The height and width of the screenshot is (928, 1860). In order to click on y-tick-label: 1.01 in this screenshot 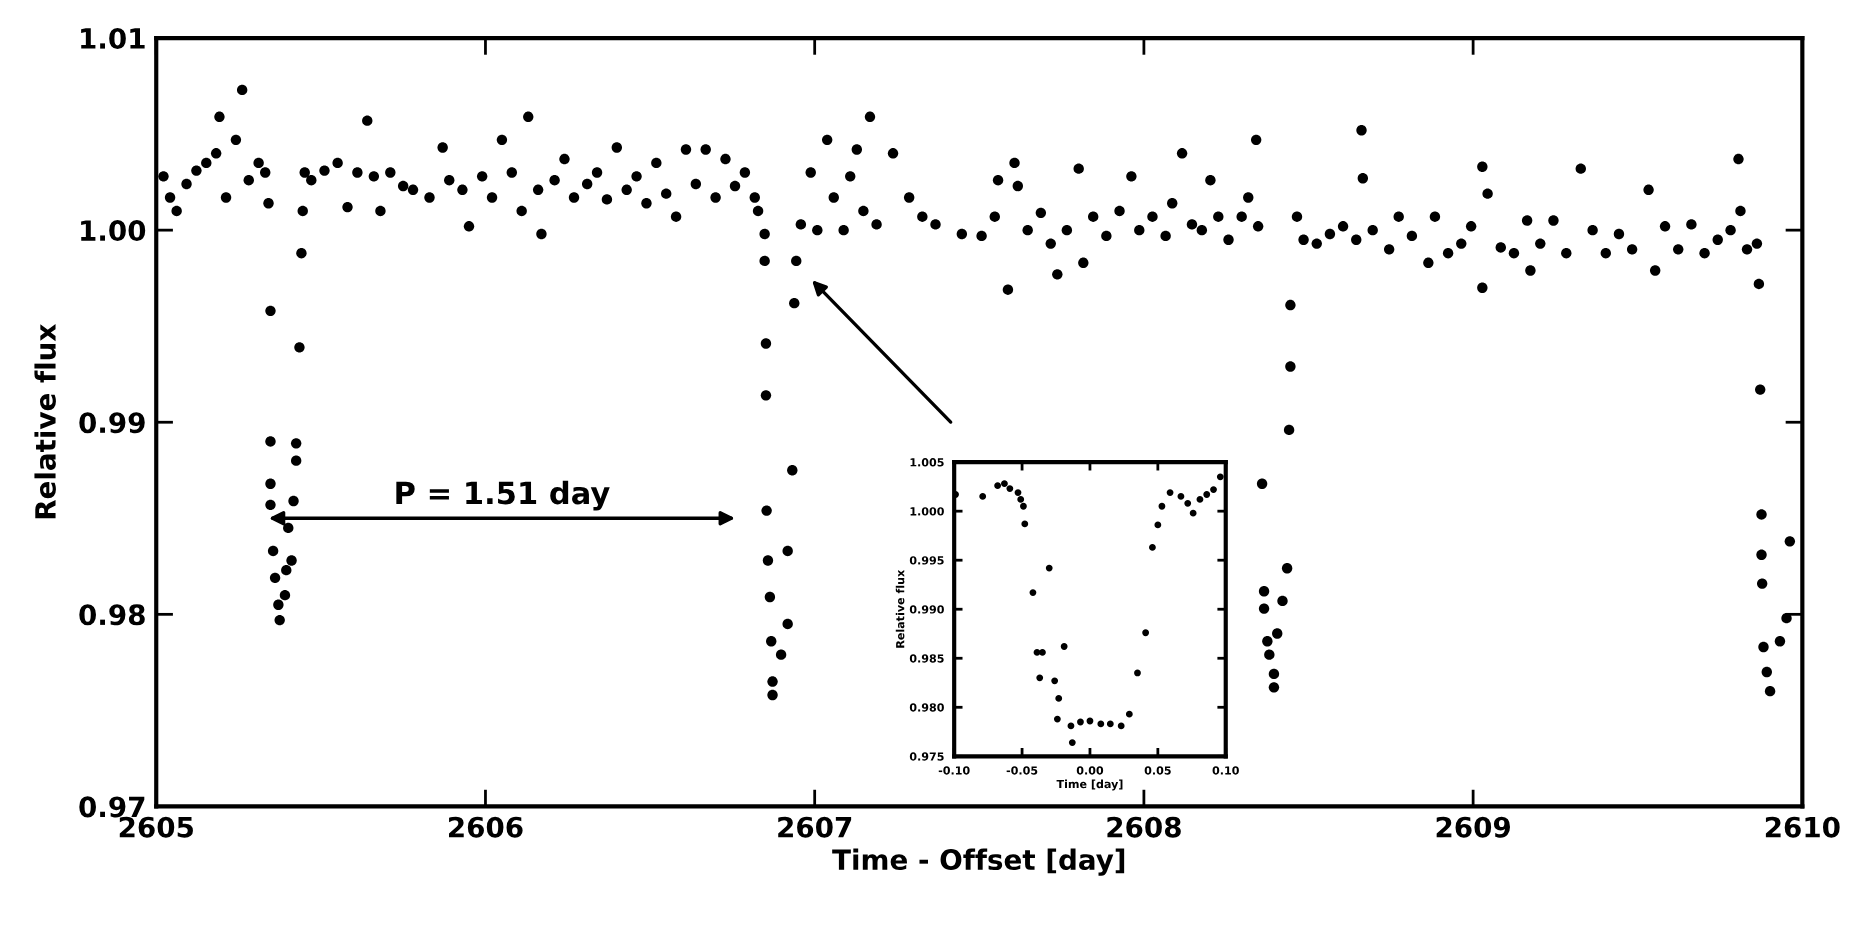, I will do `click(113, 38)`.